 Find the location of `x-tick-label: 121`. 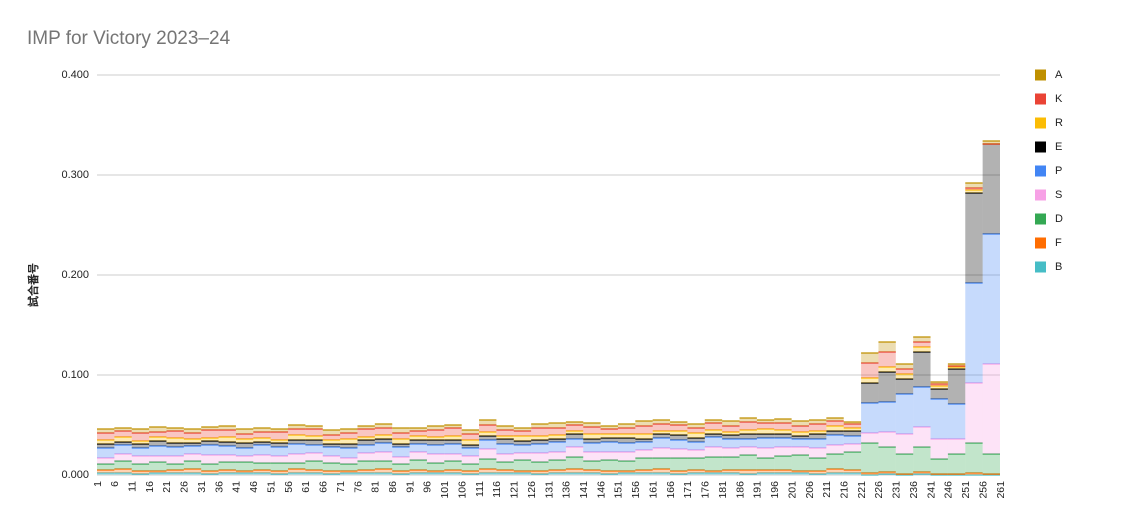

x-tick-label: 121 is located at coordinates (515, 490).